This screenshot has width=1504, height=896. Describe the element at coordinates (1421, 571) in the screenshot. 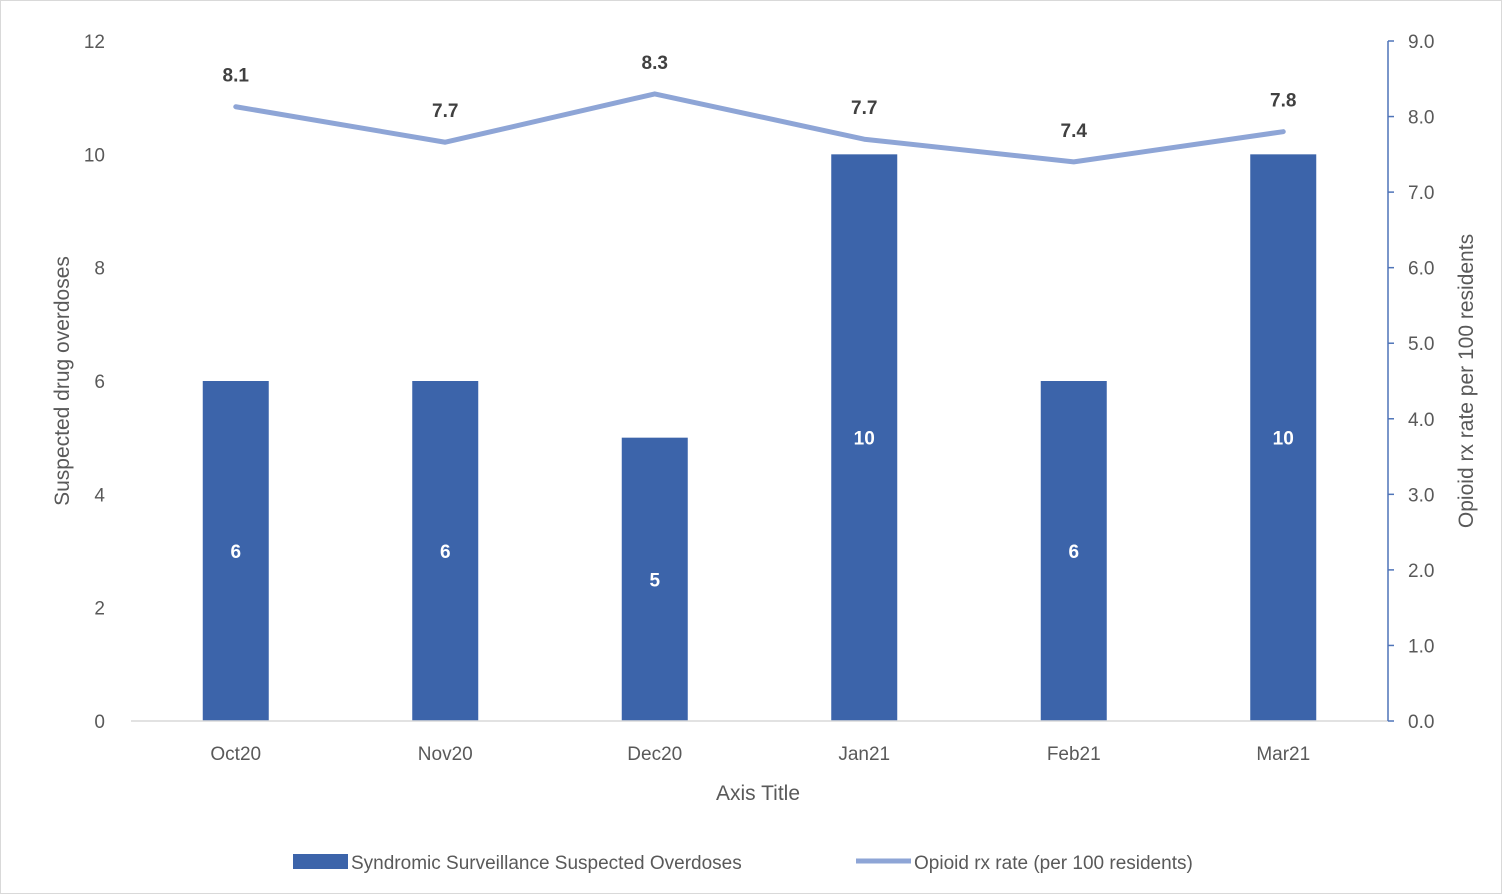

I see `y2-tick-label: 2.0` at that location.